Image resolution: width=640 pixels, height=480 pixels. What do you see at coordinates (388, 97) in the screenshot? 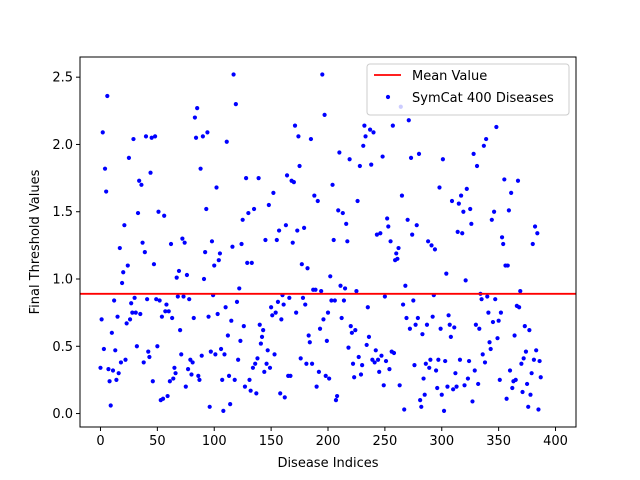
I see `legend-scatter-swatch` at bounding box center [388, 97].